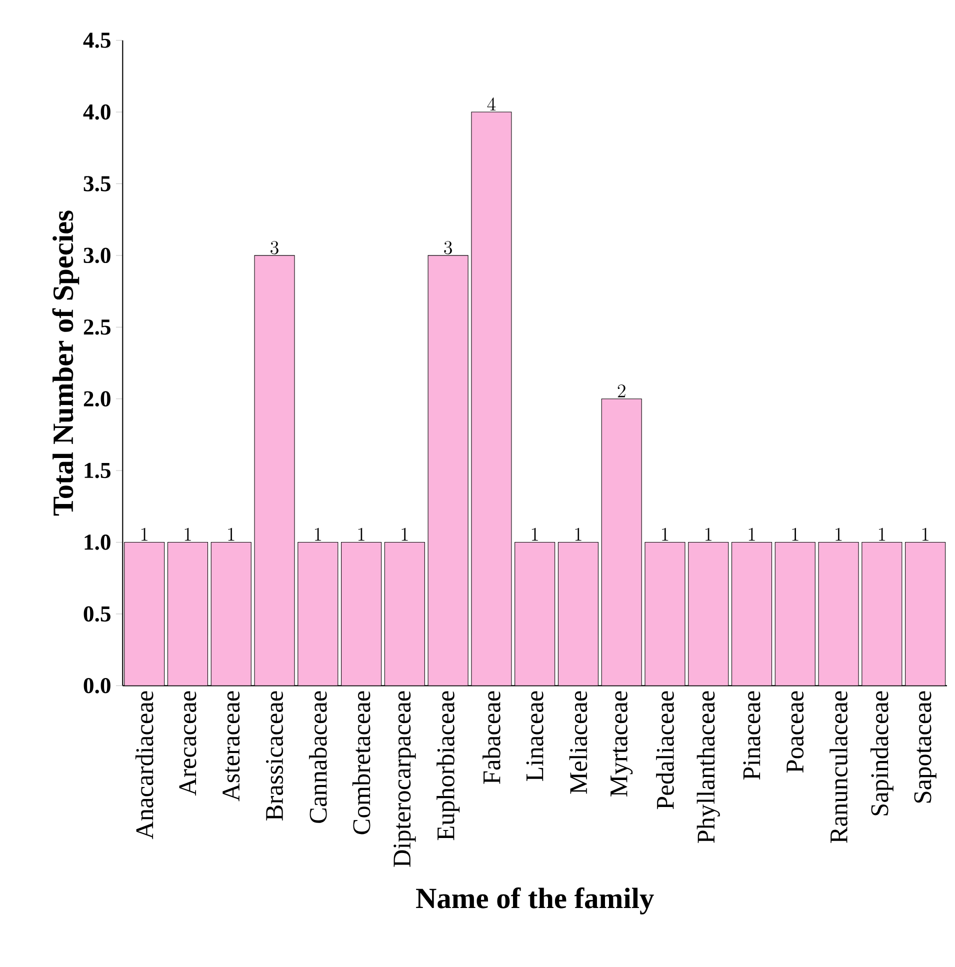 The width and height of the screenshot is (955, 967). I want to click on x-tick-label: Dipterocarpaceae, so click(405, 779).